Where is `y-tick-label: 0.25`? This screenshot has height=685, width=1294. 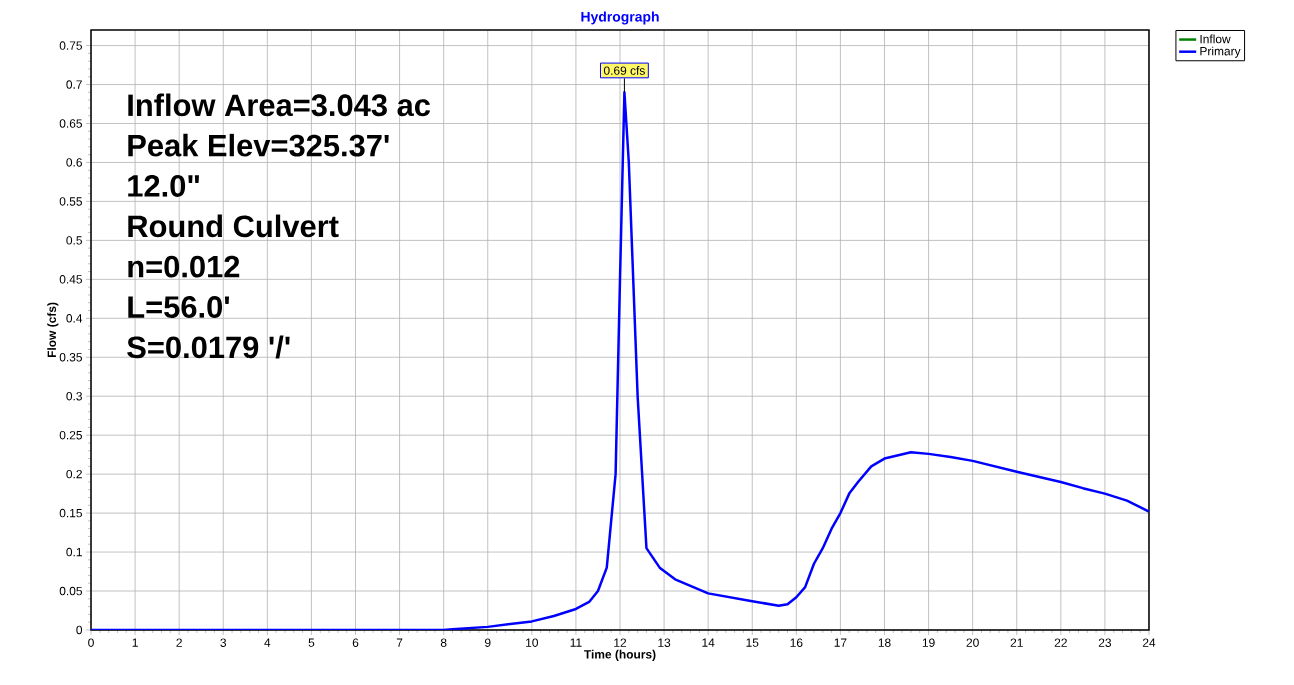 y-tick-label: 0.25 is located at coordinates (70, 435).